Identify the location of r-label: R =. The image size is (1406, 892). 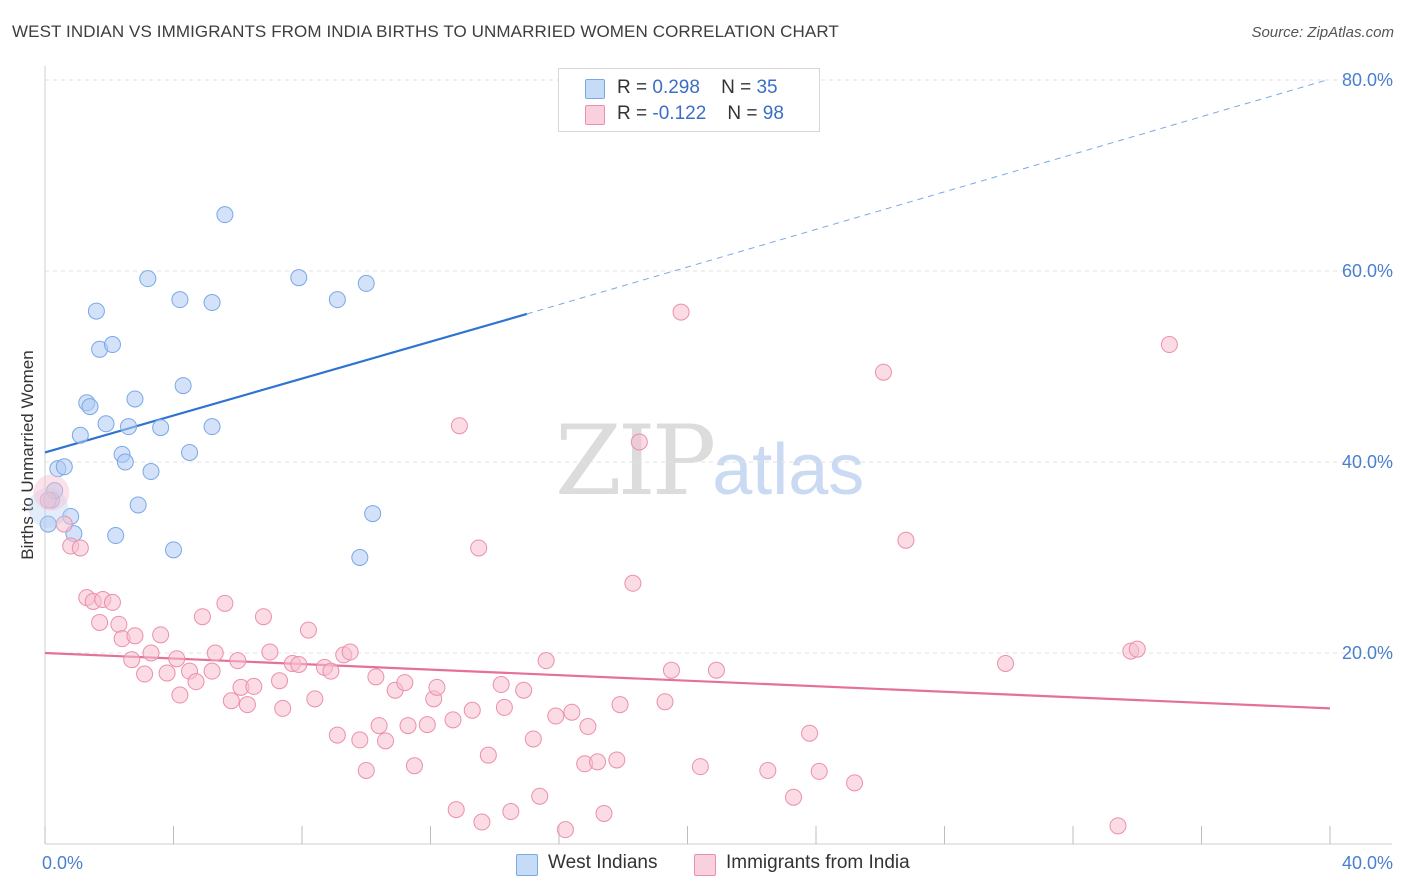
(632, 113).